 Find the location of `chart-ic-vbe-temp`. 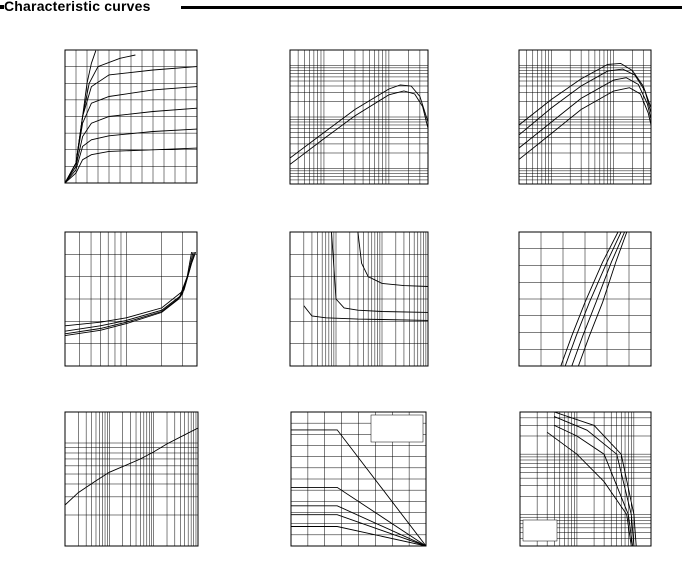

chart-ic-vbe-temp is located at coordinates (585, 299).